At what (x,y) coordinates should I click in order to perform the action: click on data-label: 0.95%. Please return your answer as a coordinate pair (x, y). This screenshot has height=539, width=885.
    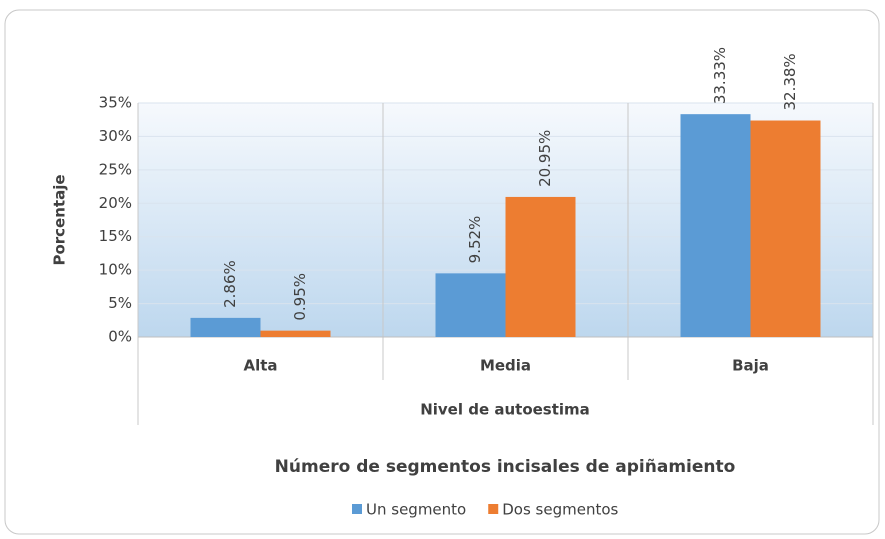
    Looking at the image, I should click on (300, 297).